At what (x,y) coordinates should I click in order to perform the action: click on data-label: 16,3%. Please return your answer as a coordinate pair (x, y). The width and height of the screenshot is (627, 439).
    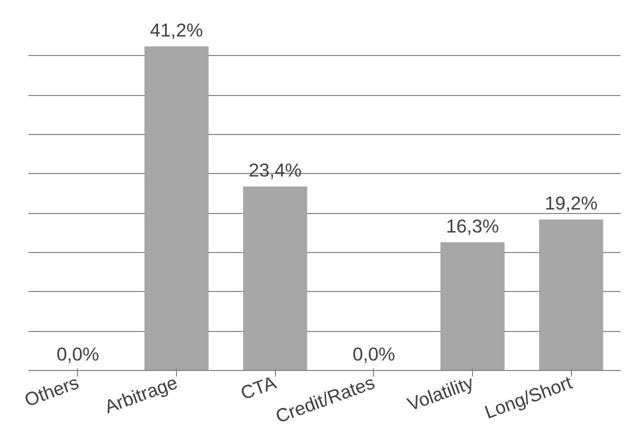
    Looking at the image, I should click on (472, 225).